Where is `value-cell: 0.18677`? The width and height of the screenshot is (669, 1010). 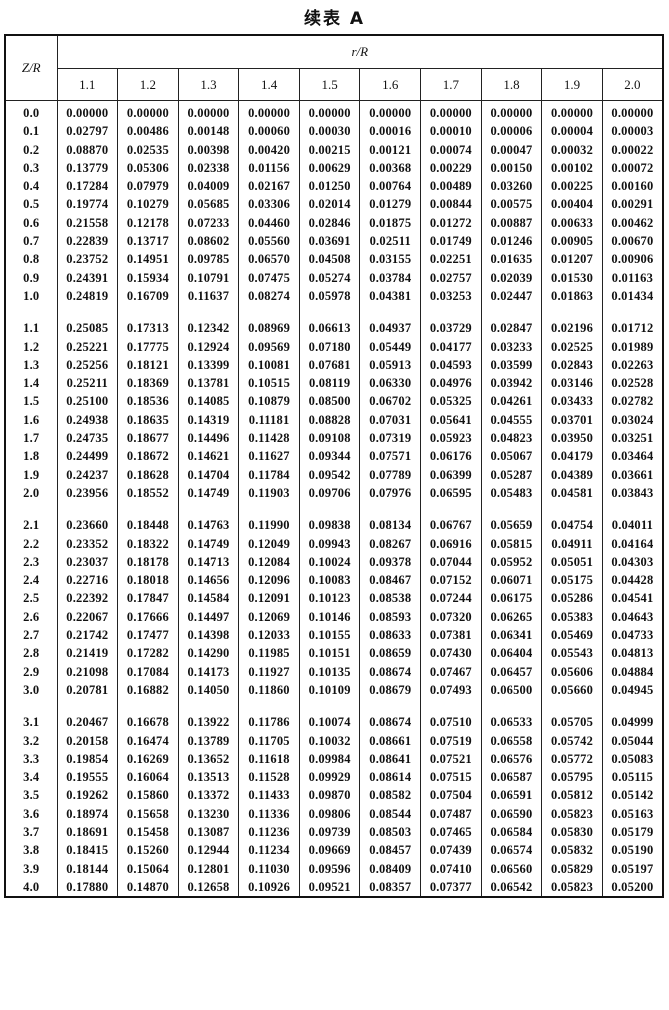 value-cell: 0.18677 is located at coordinates (148, 438).